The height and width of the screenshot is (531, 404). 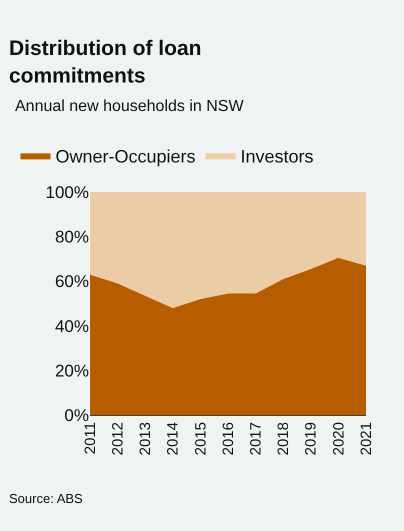 I want to click on x-tick-label: 2019, so click(x=311, y=439).